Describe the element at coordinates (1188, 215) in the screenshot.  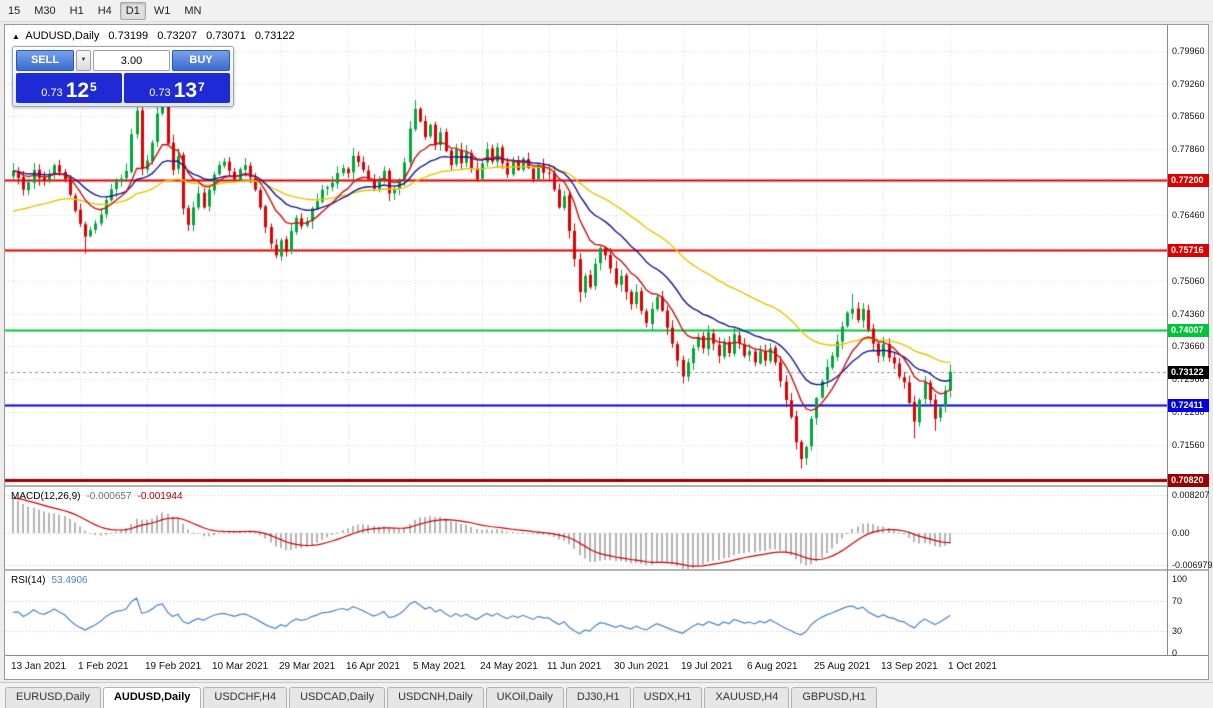
I see `price-axis-tick: 0.76460` at that location.